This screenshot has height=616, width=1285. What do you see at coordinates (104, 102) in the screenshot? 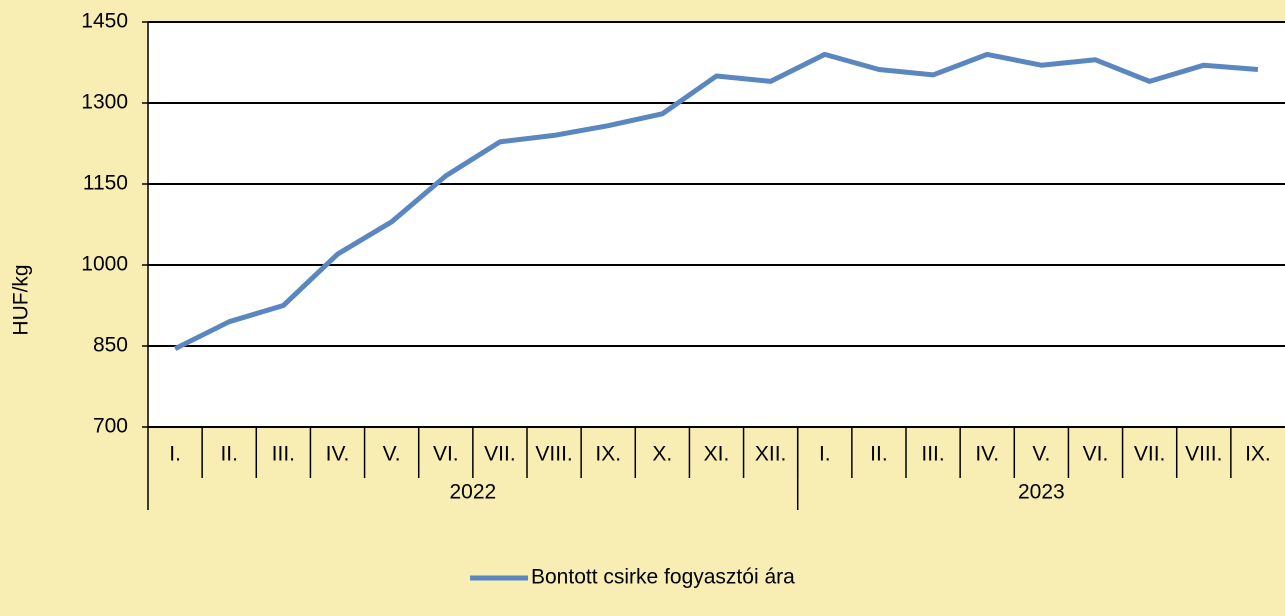
I see `y-tick-label: 1300` at bounding box center [104, 102].